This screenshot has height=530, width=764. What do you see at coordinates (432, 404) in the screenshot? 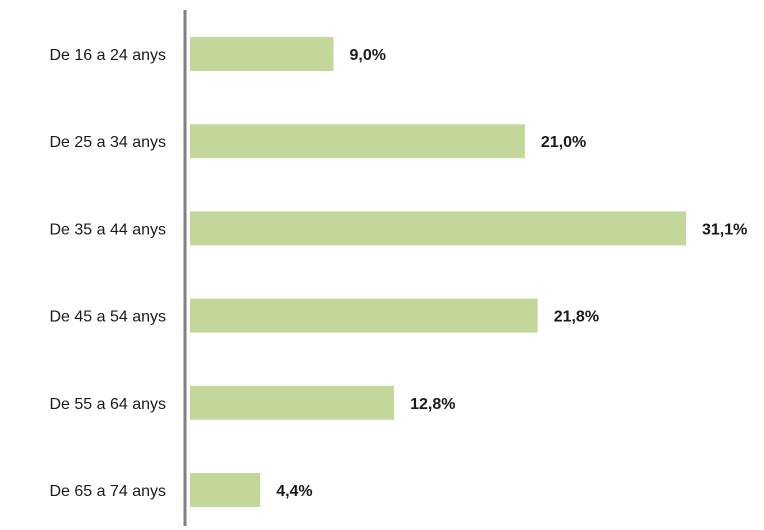
I see `value-label-5: 12,8%` at bounding box center [432, 404].